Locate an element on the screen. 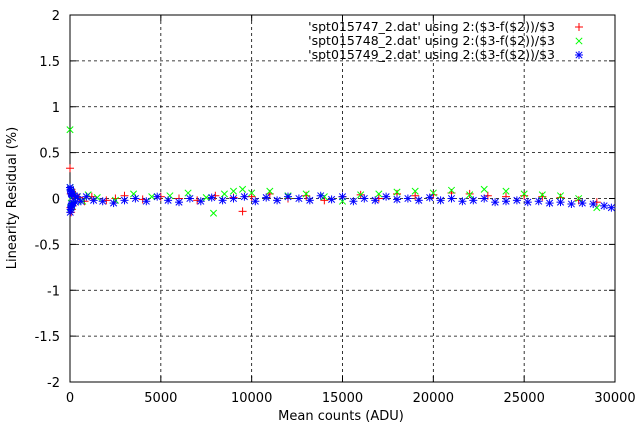 The height and width of the screenshot is (426, 641). y-tick-label: -2 is located at coordinates (53, 383).